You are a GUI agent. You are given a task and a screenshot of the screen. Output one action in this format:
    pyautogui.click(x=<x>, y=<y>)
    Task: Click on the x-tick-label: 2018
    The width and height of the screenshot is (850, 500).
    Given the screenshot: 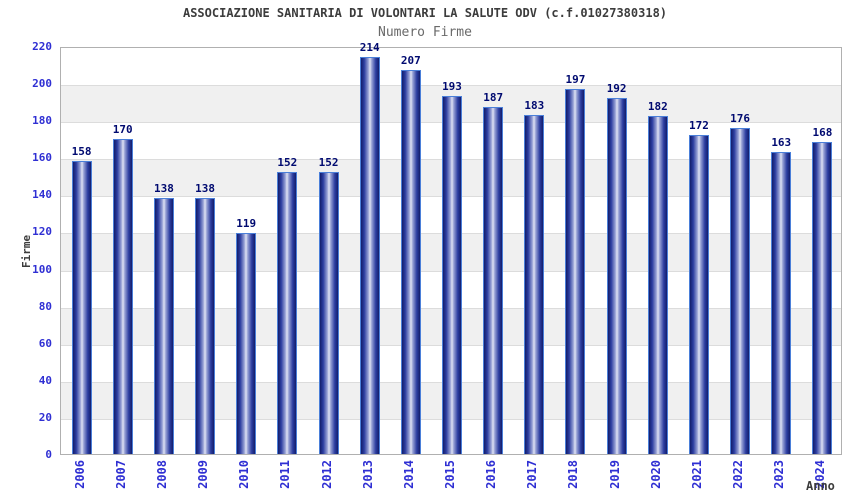 What is the action you would take?
    pyautogui.click(x=573, y=474)
    